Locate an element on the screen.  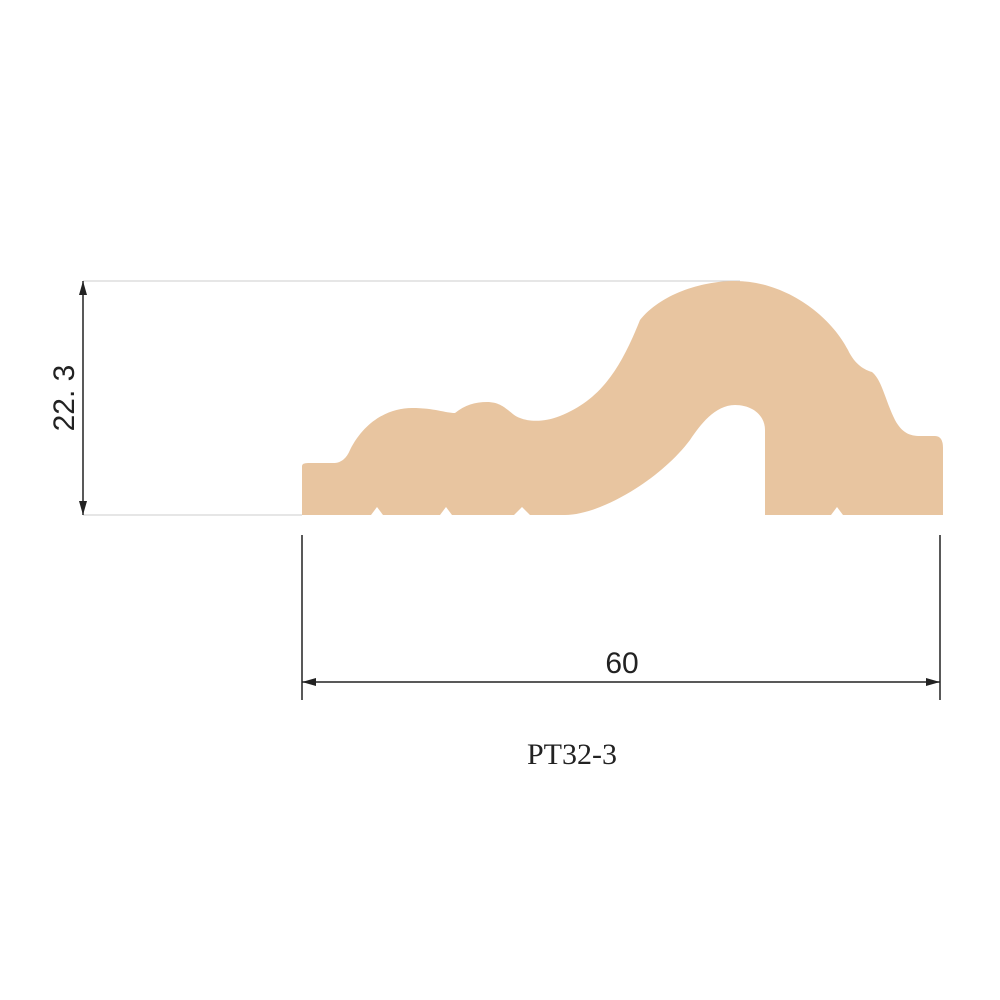
molding-profile is located at coordinates (622, 398).